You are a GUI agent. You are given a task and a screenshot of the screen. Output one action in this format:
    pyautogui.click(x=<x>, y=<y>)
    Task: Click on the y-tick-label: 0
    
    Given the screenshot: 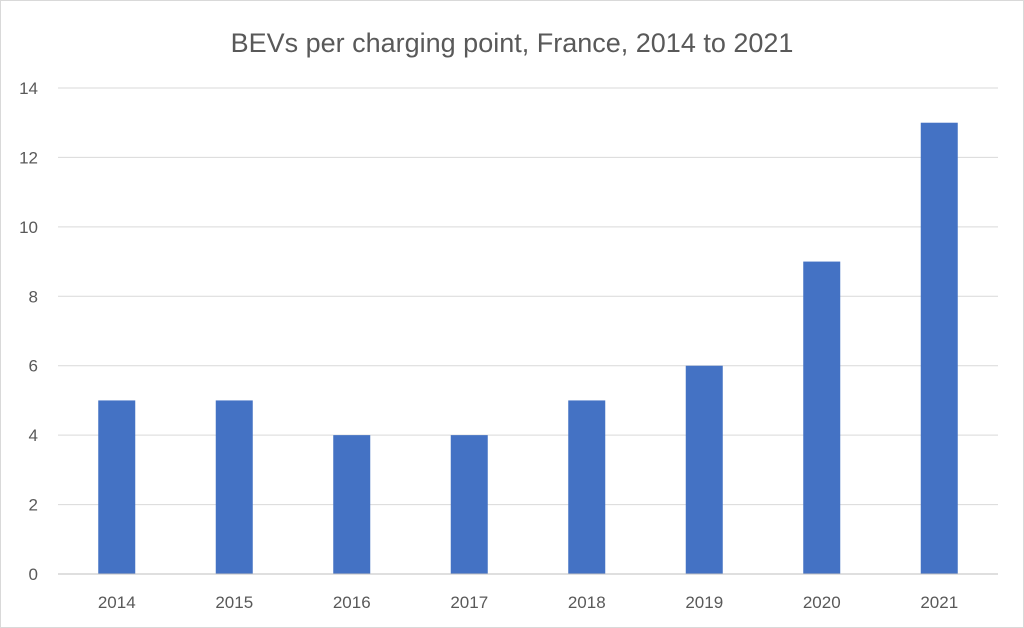 What is the action you would take?
    pyautogui.click(x=33, y=574)
    